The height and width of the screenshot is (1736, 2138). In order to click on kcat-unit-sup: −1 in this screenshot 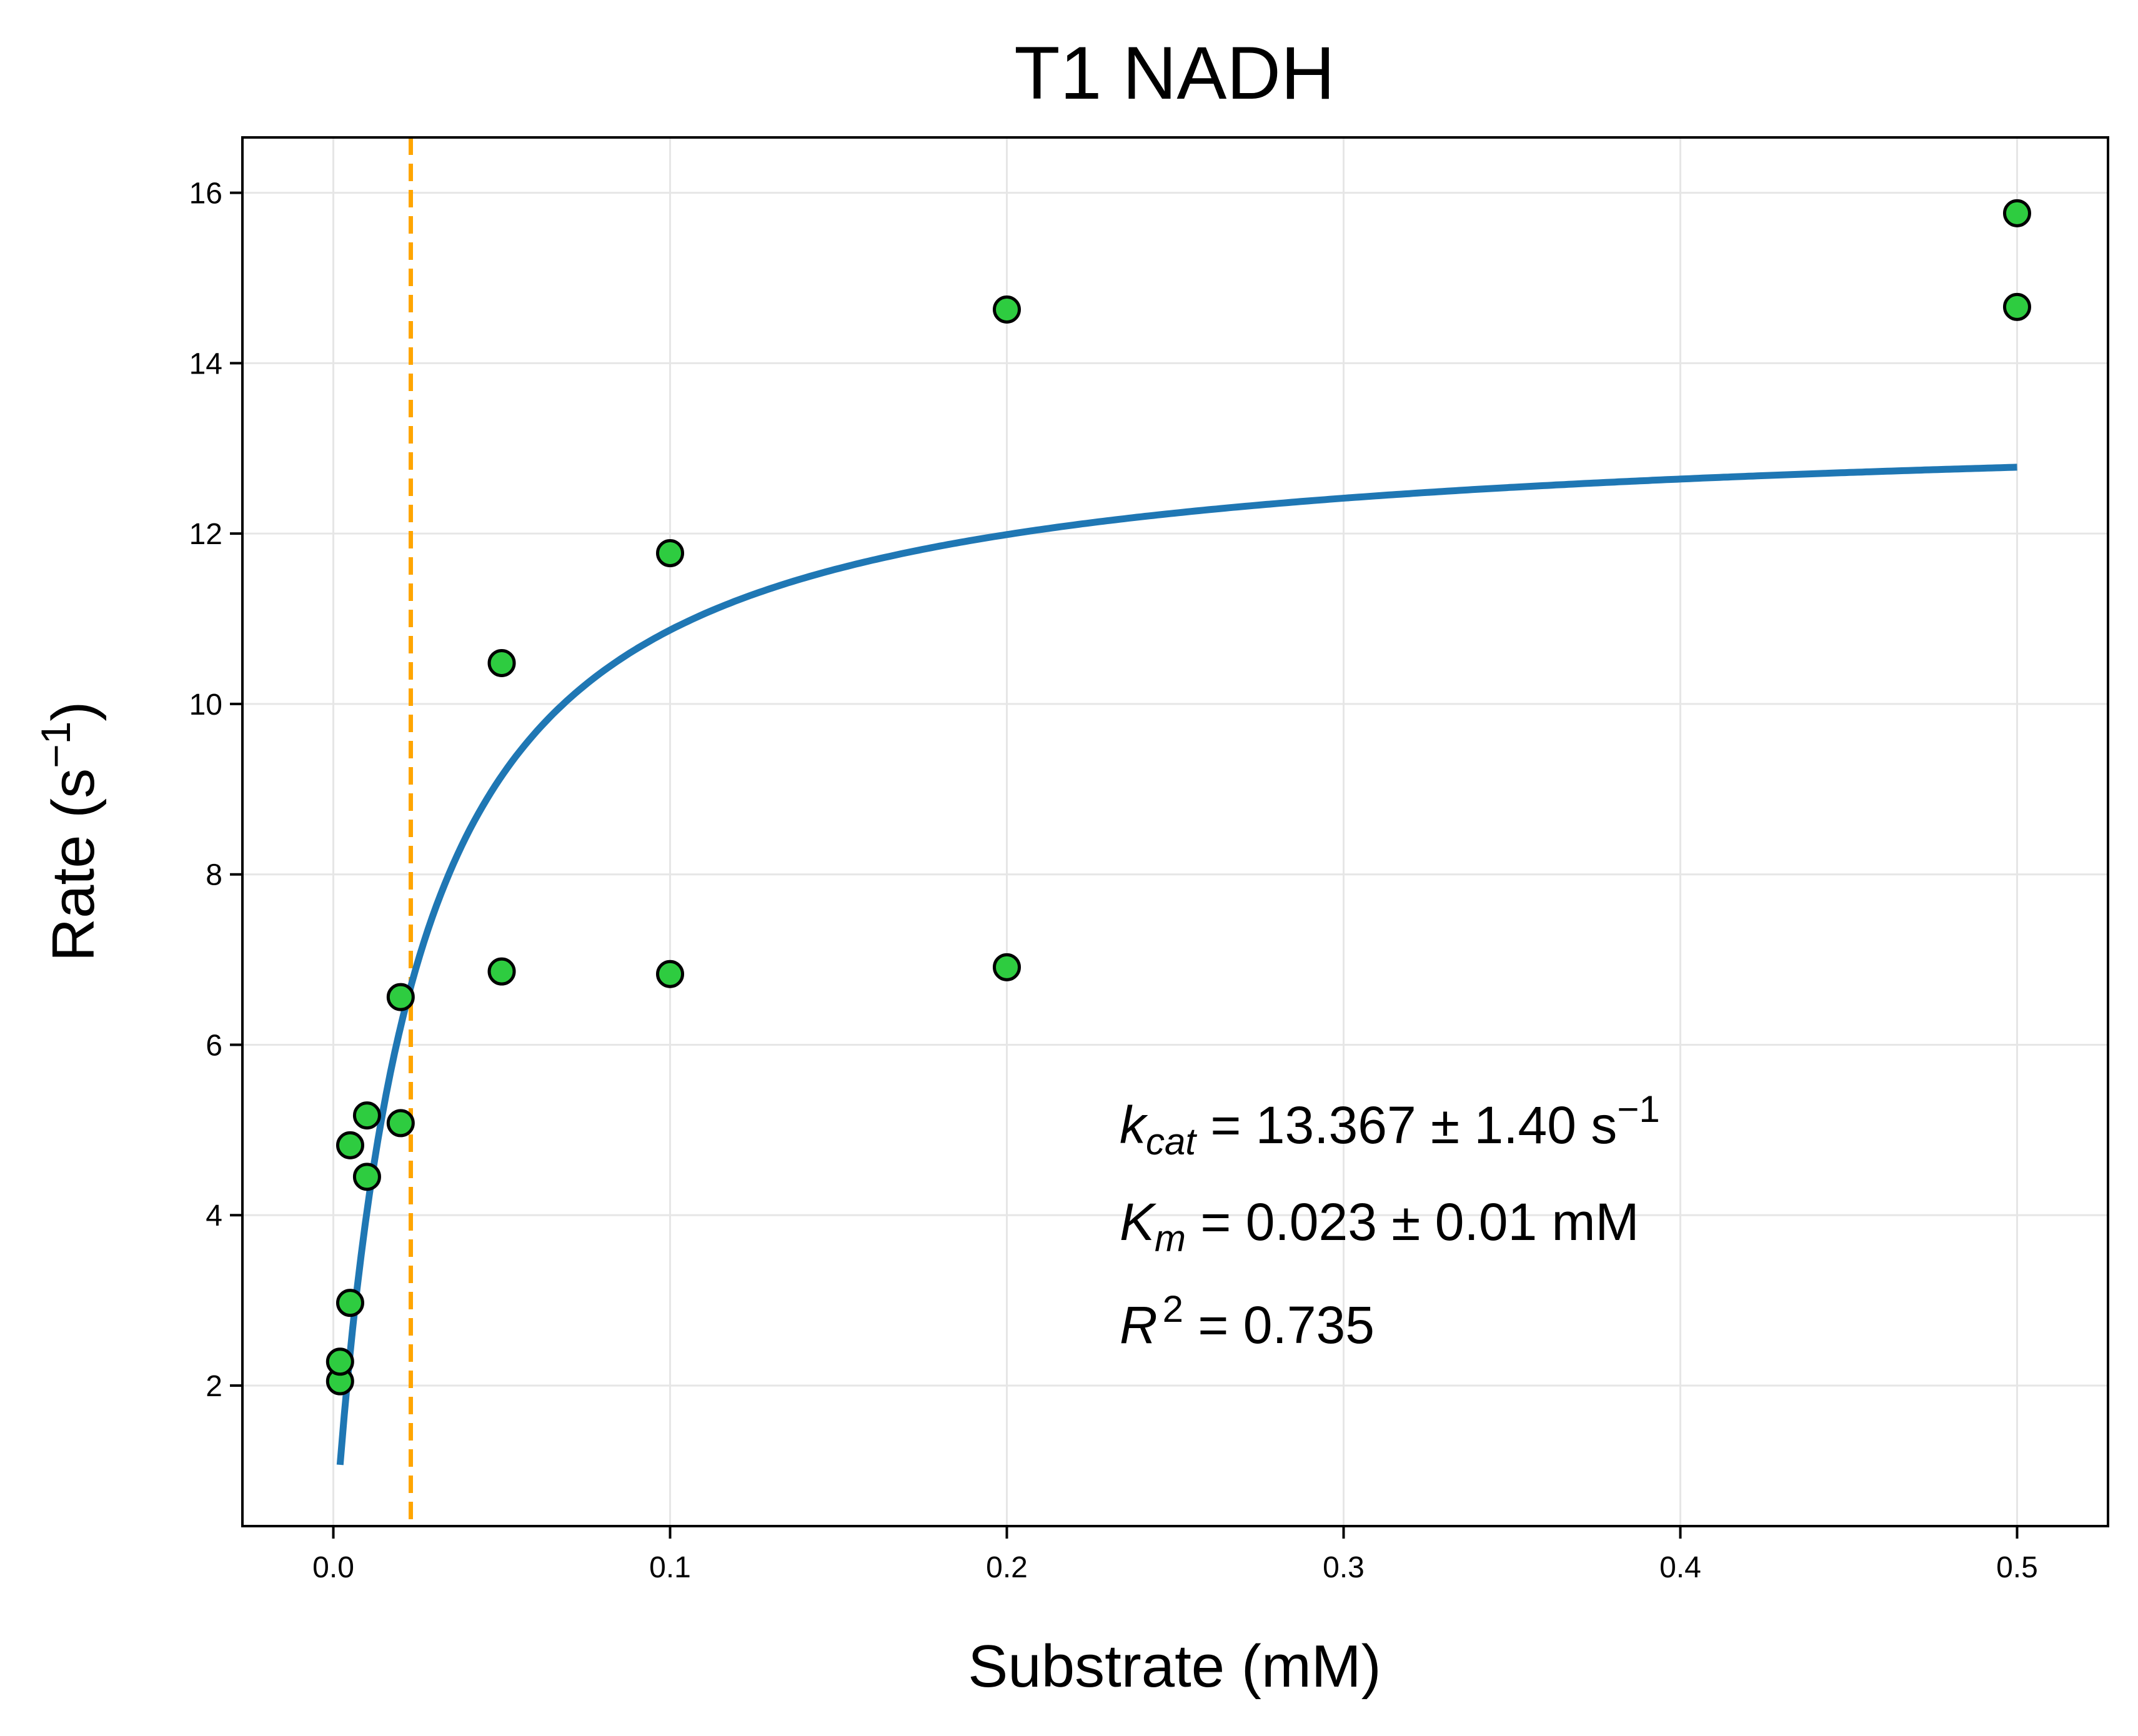, I will do `click(1638, 1109)`.